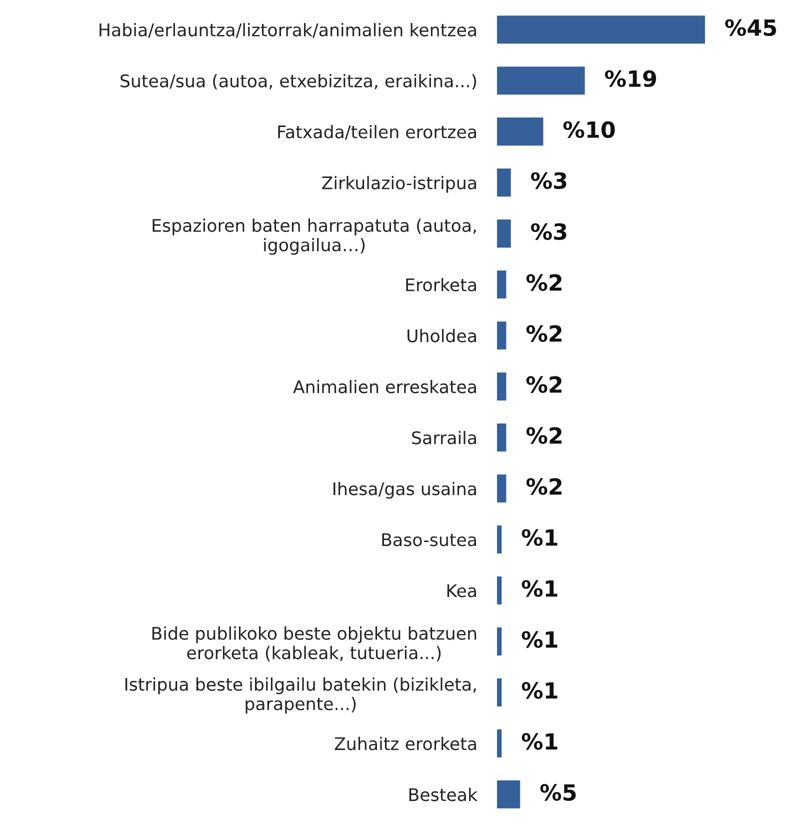  I want to click on y-tick-label: Baso-sutea, so click(429, 539).